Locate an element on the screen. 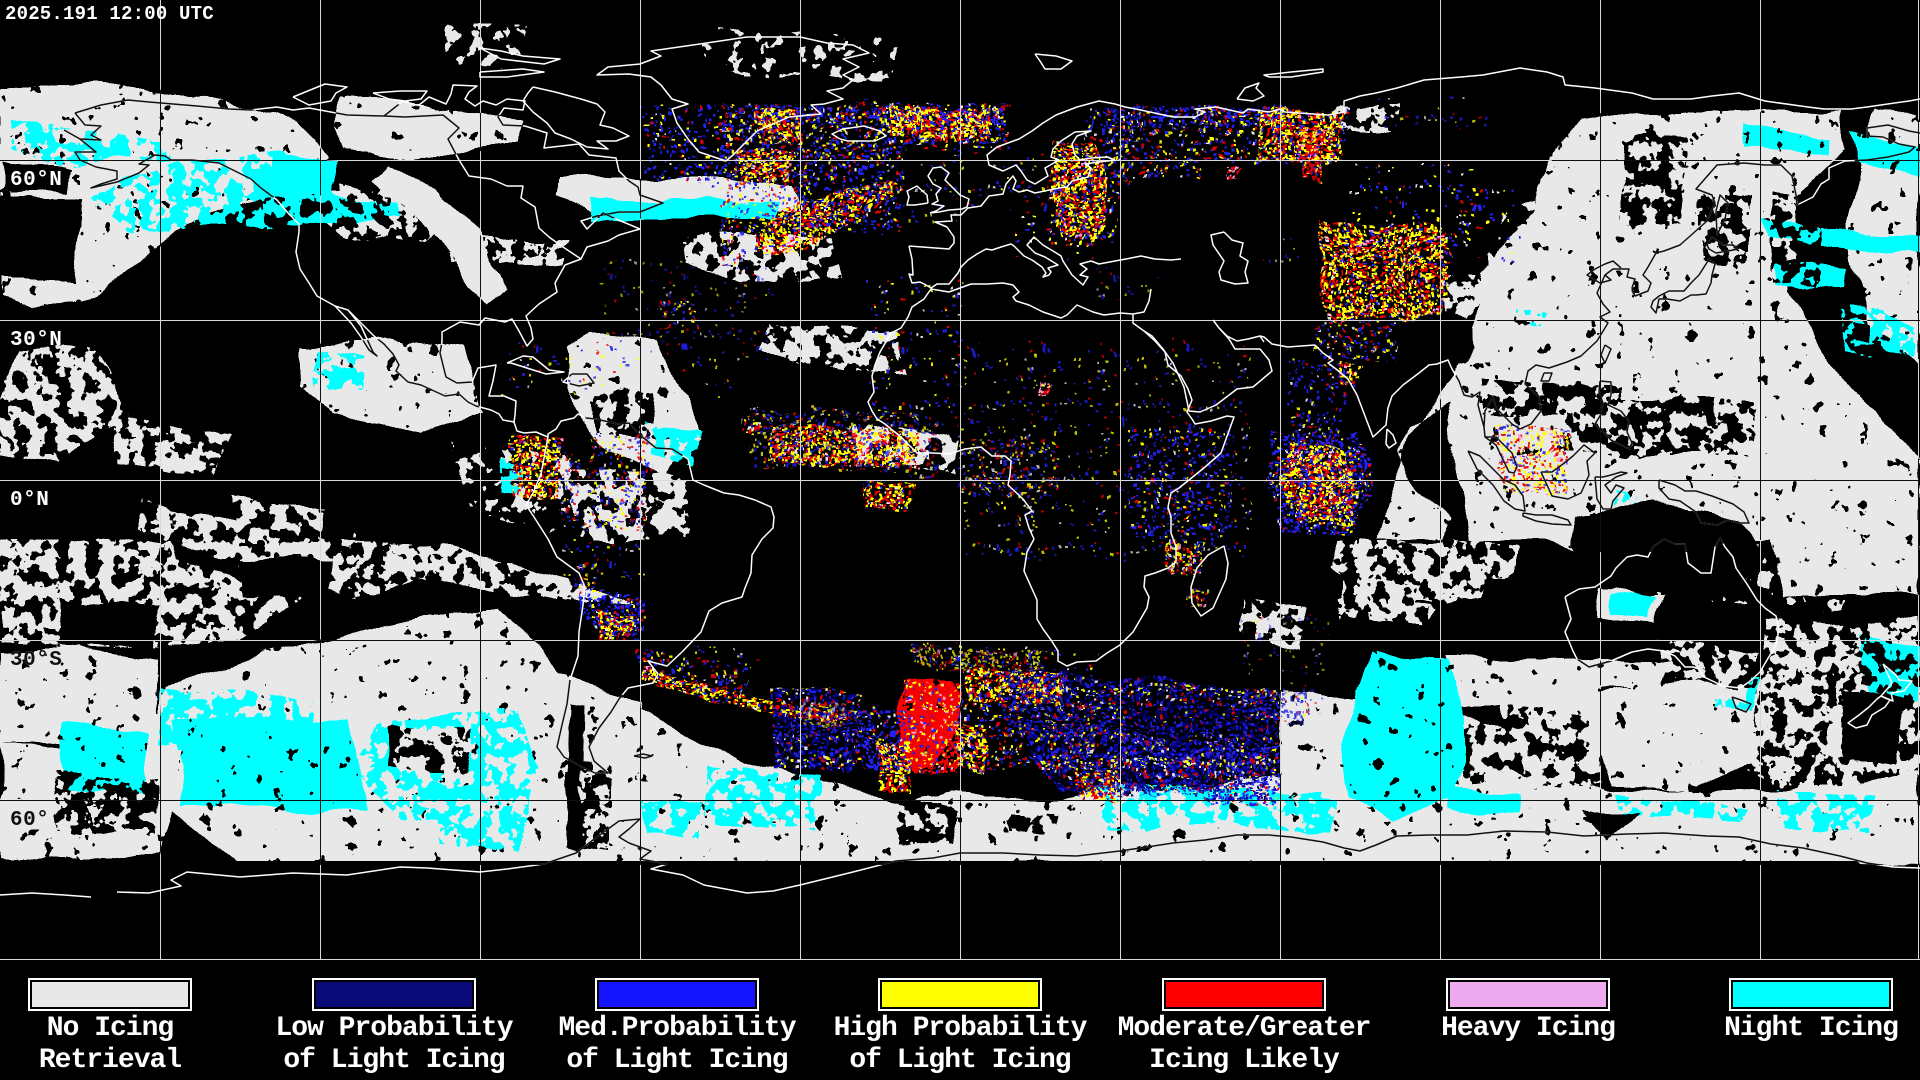 Image resolution: width=1920 pixels, height=1080 pixels. svg-text: Icing Likely is located at coordinates (1244, 1060).